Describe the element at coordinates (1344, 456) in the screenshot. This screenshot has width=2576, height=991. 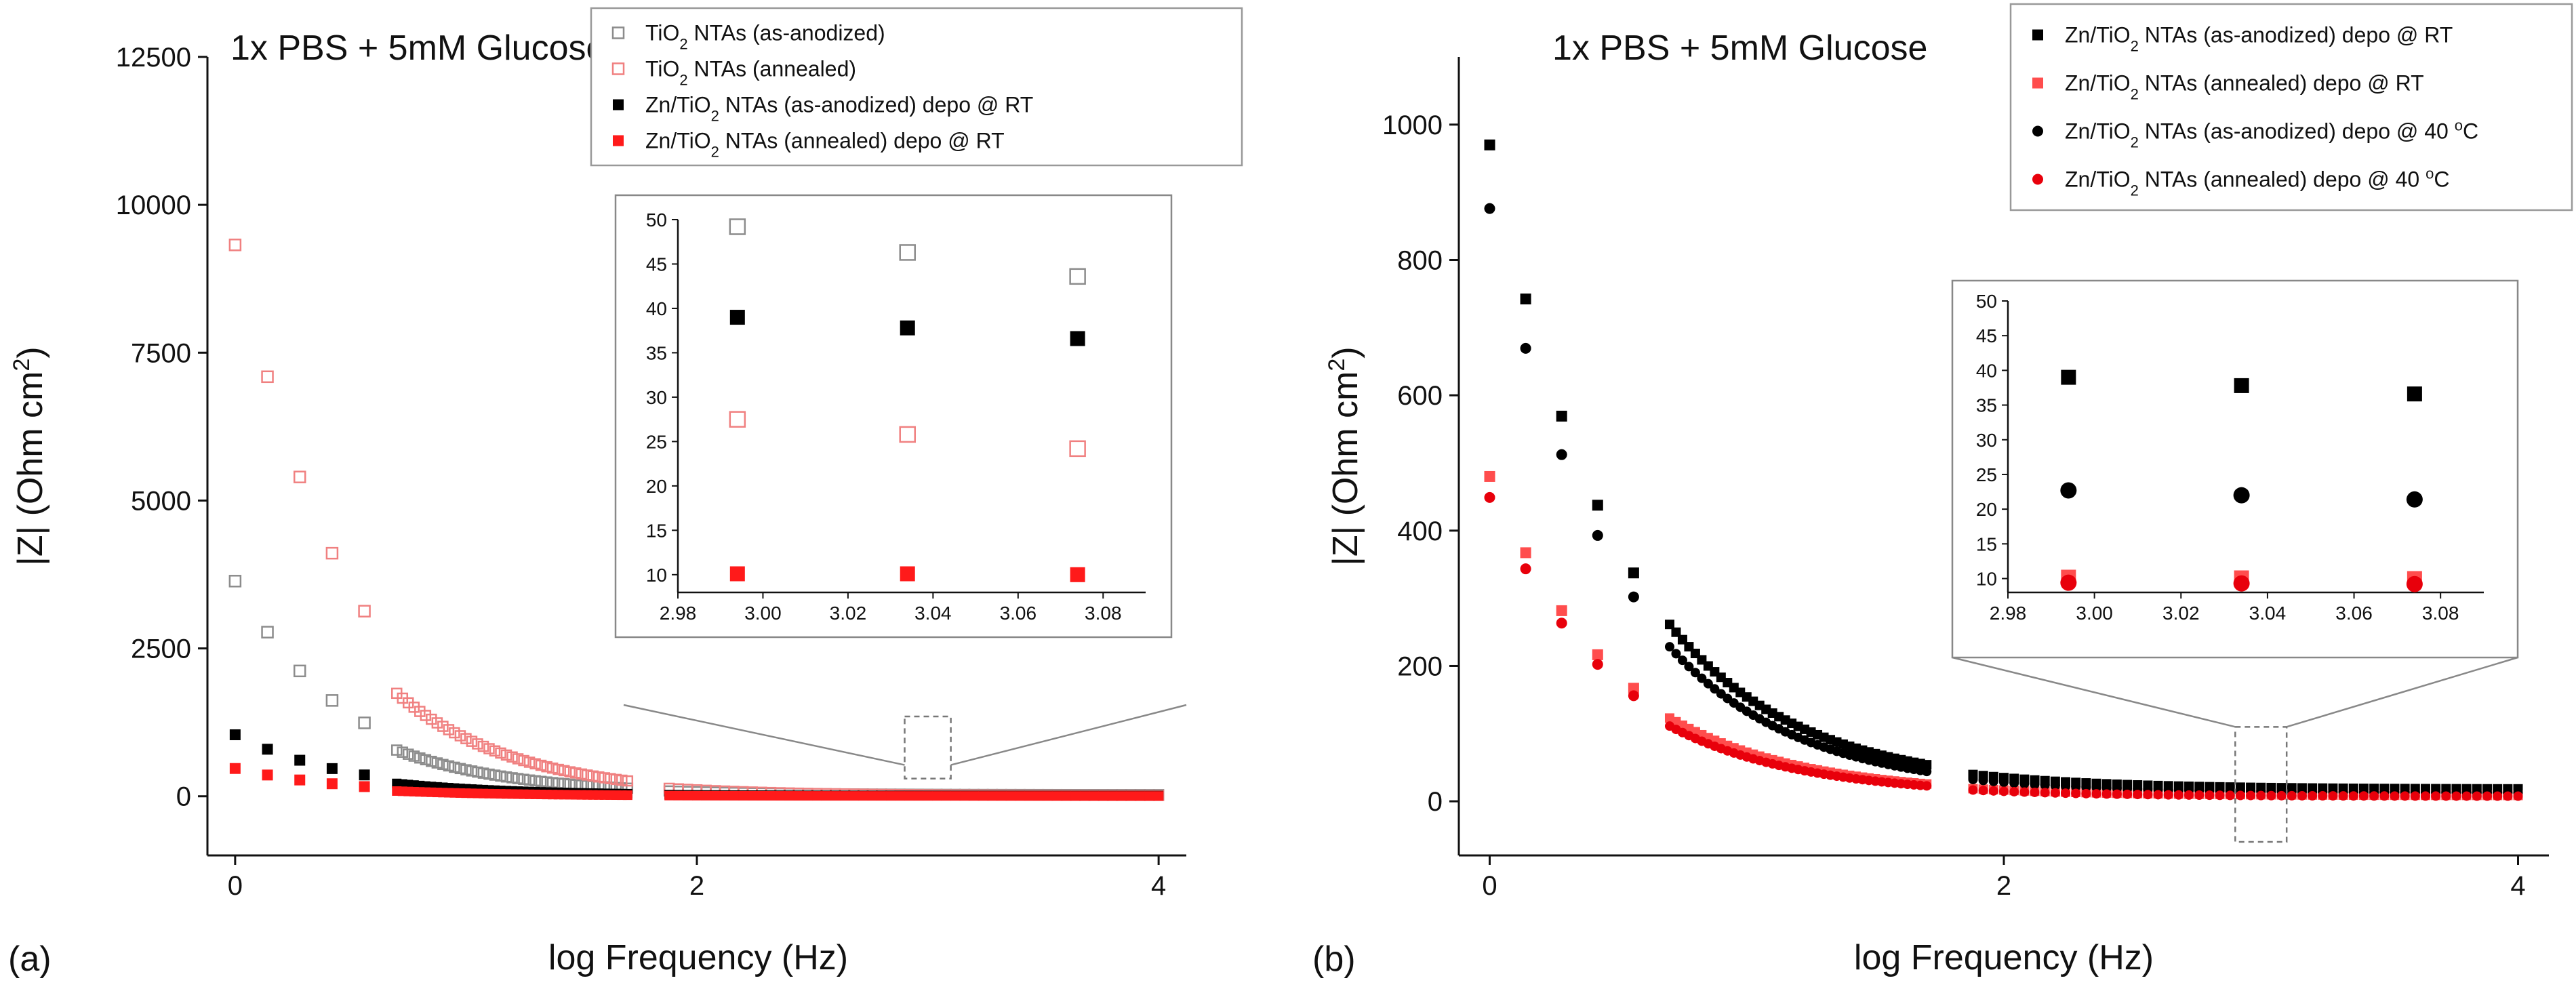
I see `y-axis-label: |Z| (Ohm cm2)` at that location.